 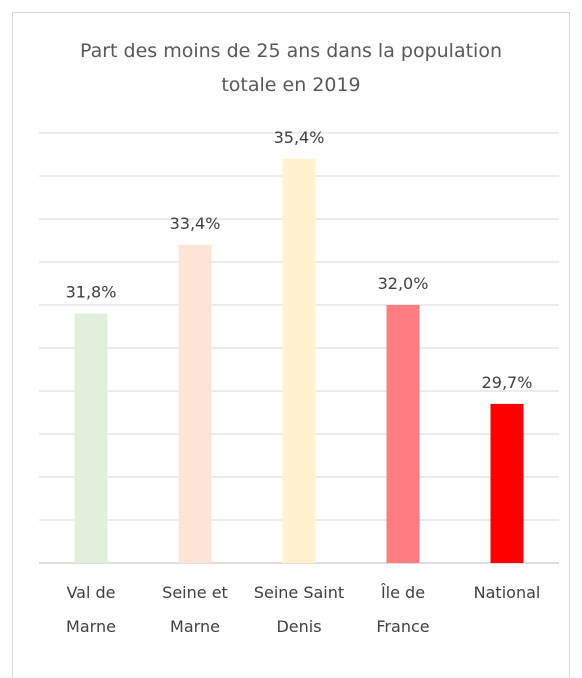 I want to click on x-tick-label: Seine Saint Denis, so click(x=299, y=609).